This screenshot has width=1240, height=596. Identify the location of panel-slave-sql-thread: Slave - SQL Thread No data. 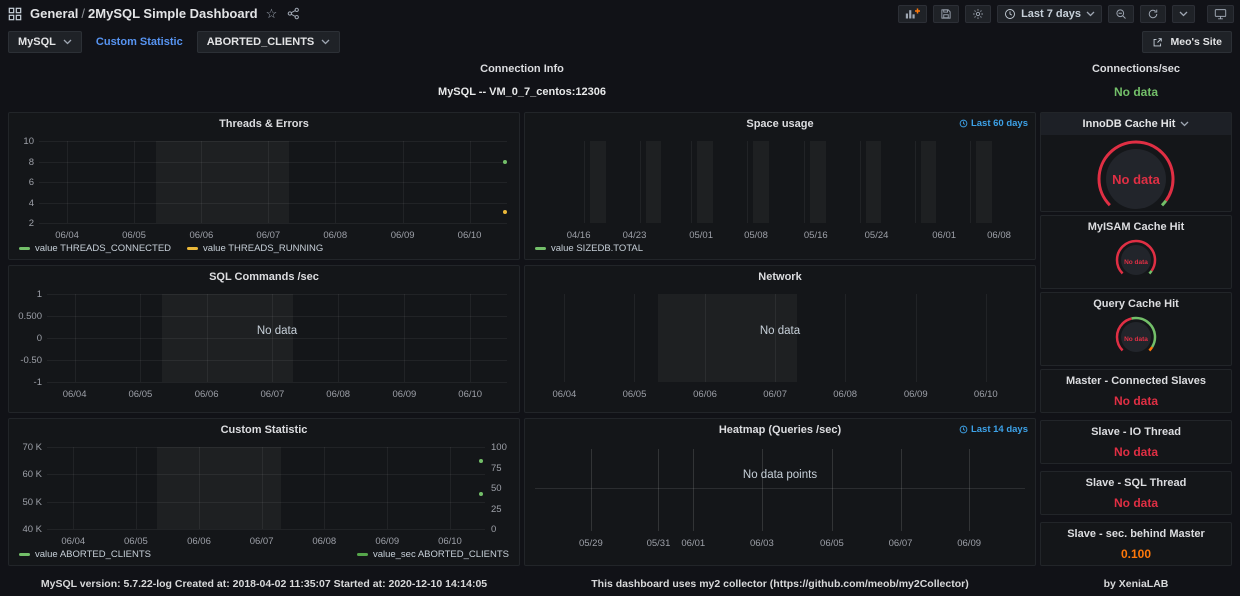
(1136, 493).